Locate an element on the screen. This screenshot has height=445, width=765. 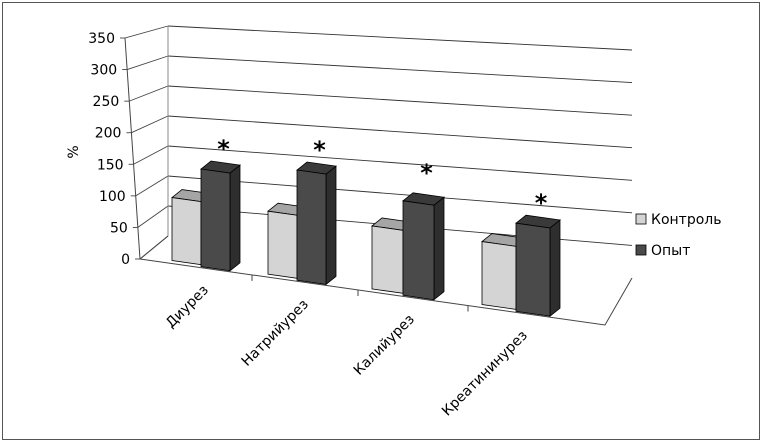
y-tick-label: 150 is located at coordinates (110, 165).